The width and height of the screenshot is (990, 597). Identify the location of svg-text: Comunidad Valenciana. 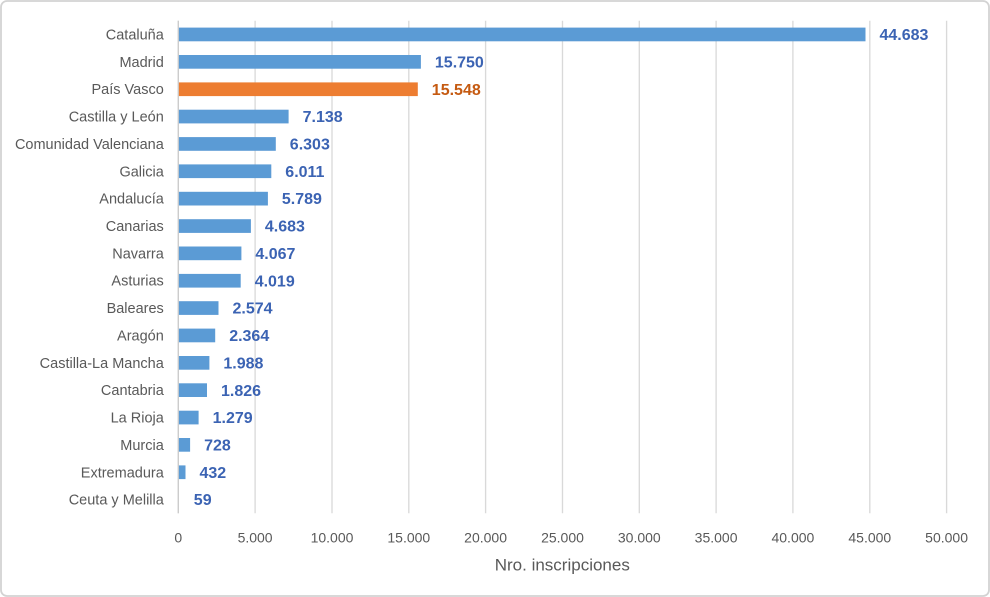
(90, 145).